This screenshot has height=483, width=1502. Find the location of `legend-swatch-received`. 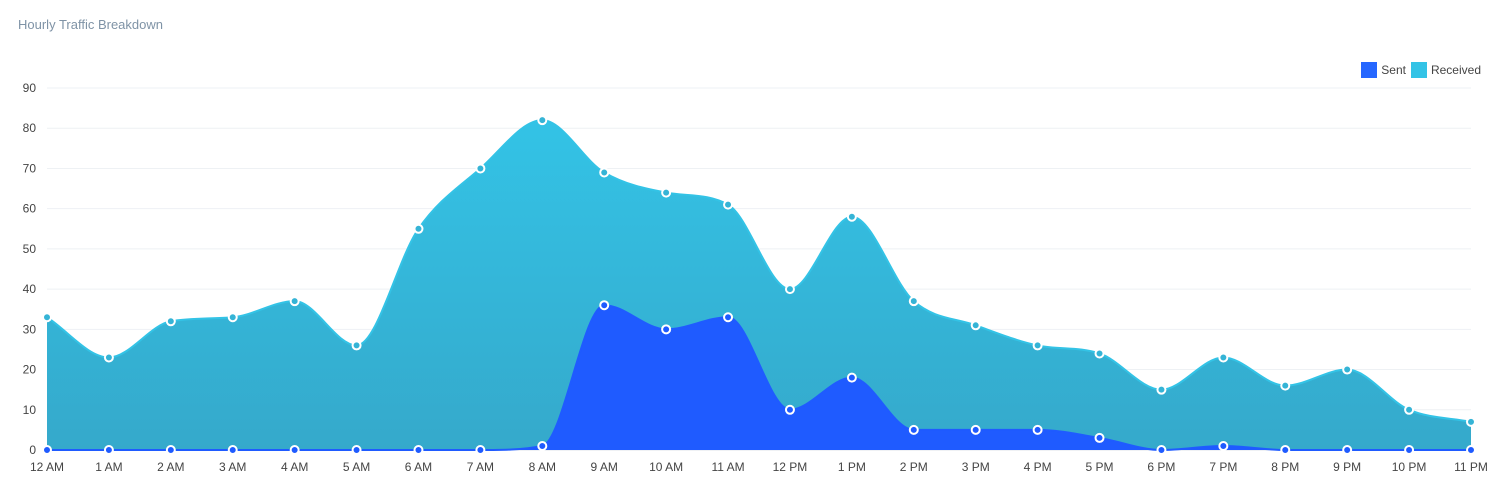

legend-swatch-received is located at coordinates (1418, 70).